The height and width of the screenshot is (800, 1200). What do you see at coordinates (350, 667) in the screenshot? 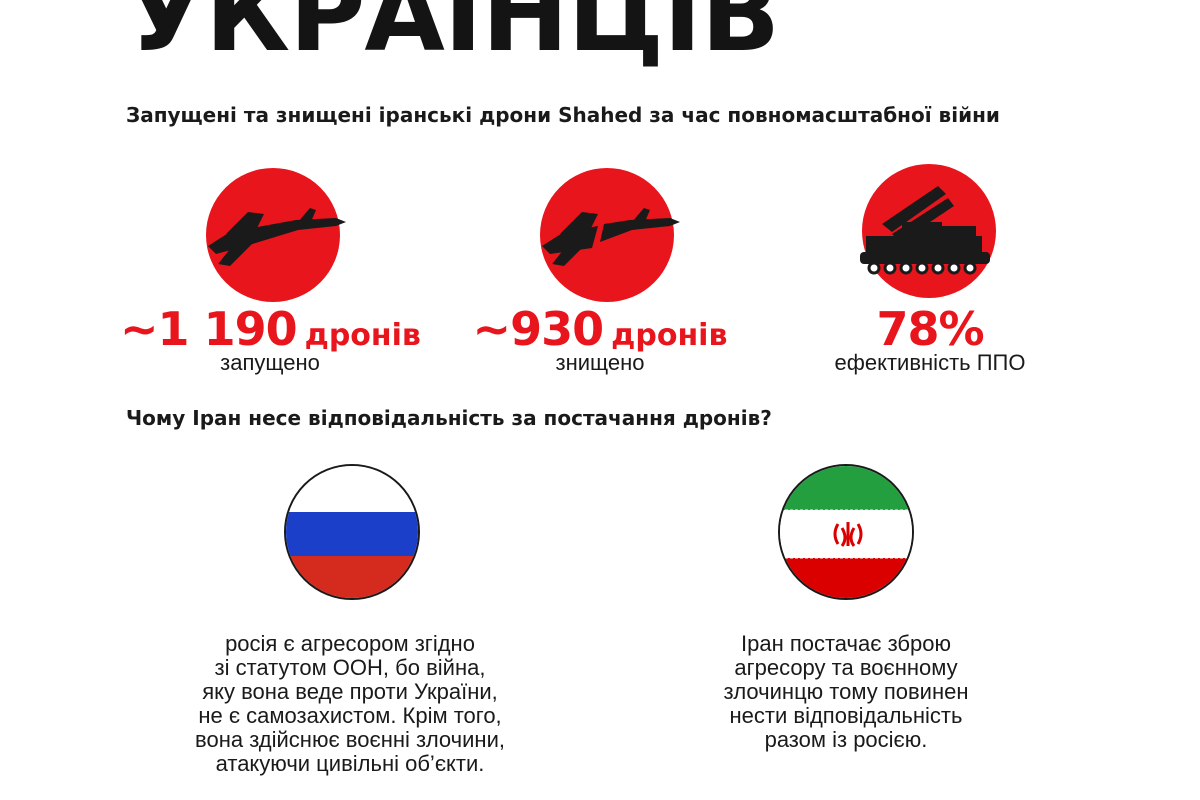
I see `text-line: зі статутом ООН, бо війна,` at bounding box center [350, 667].